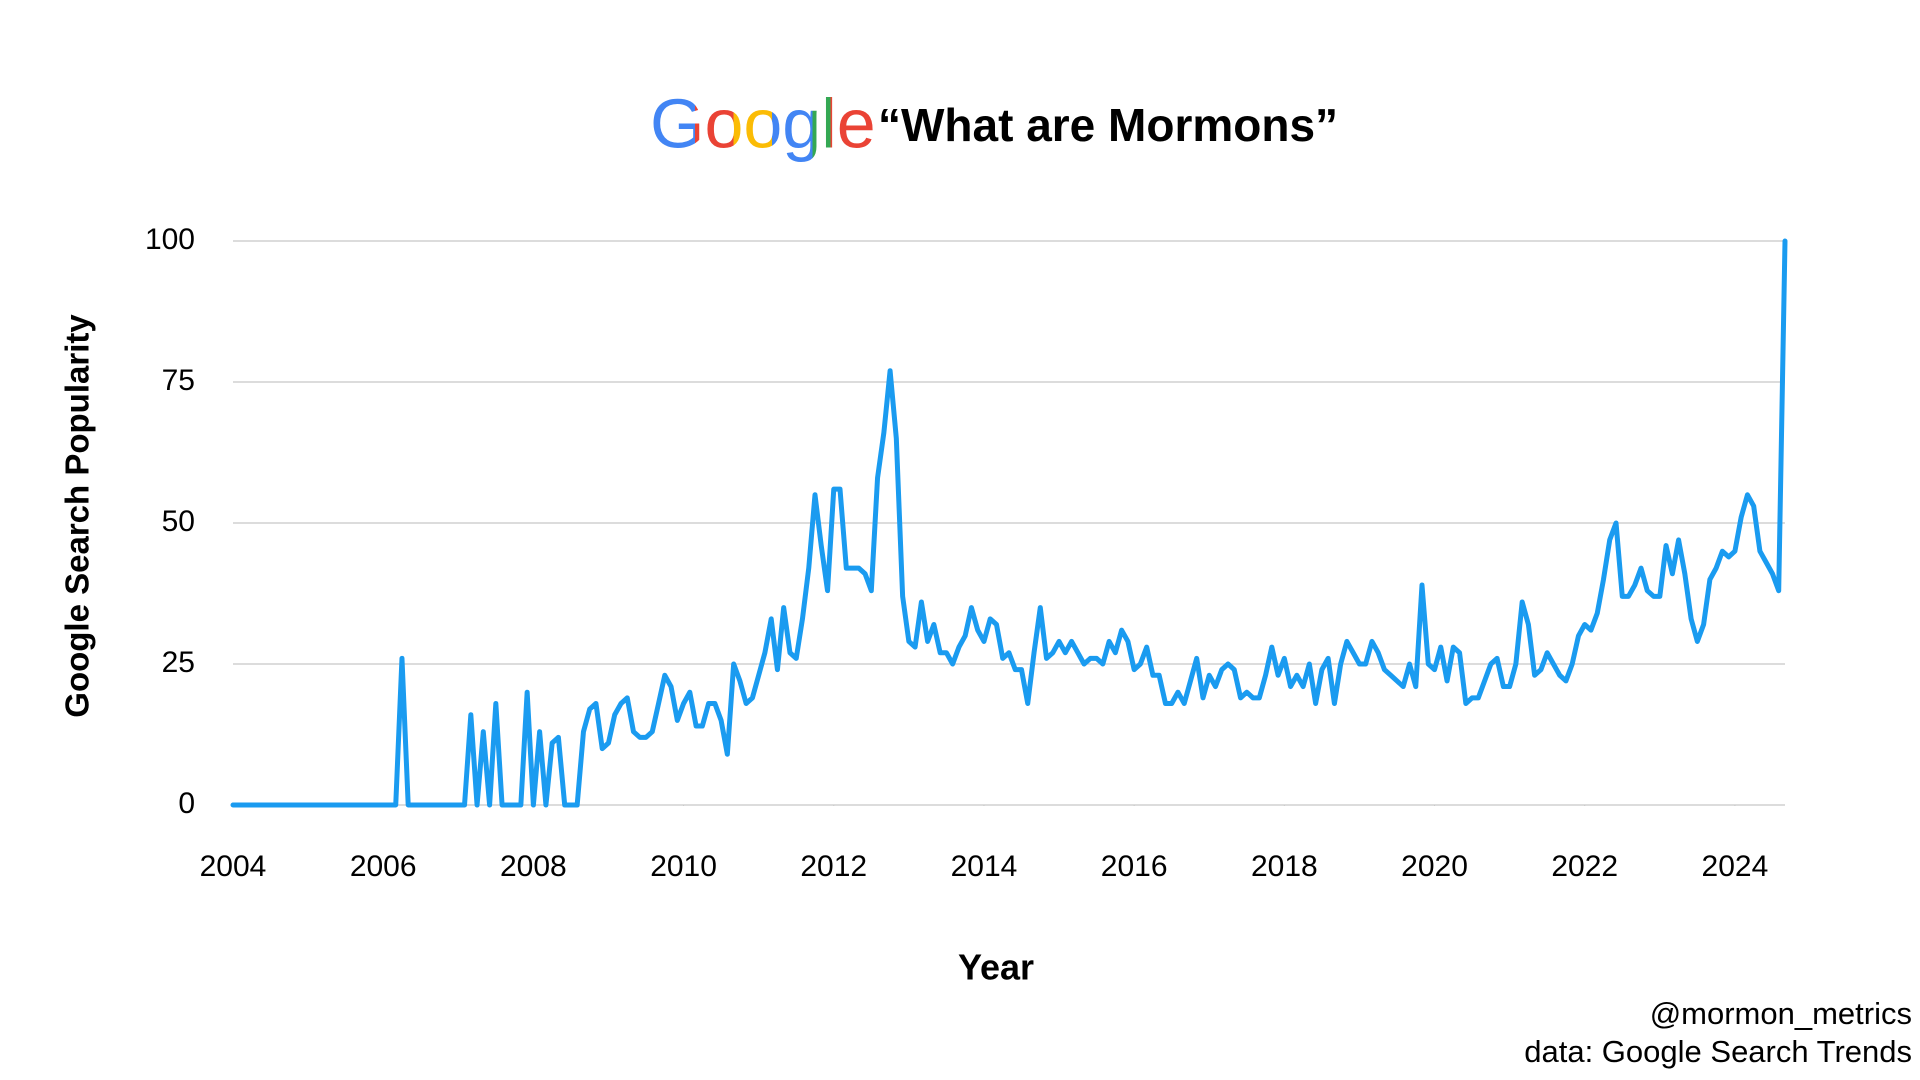 The image size is (1920, 1080). I want to click on x-tick-label: 2012, so click(833, 866).